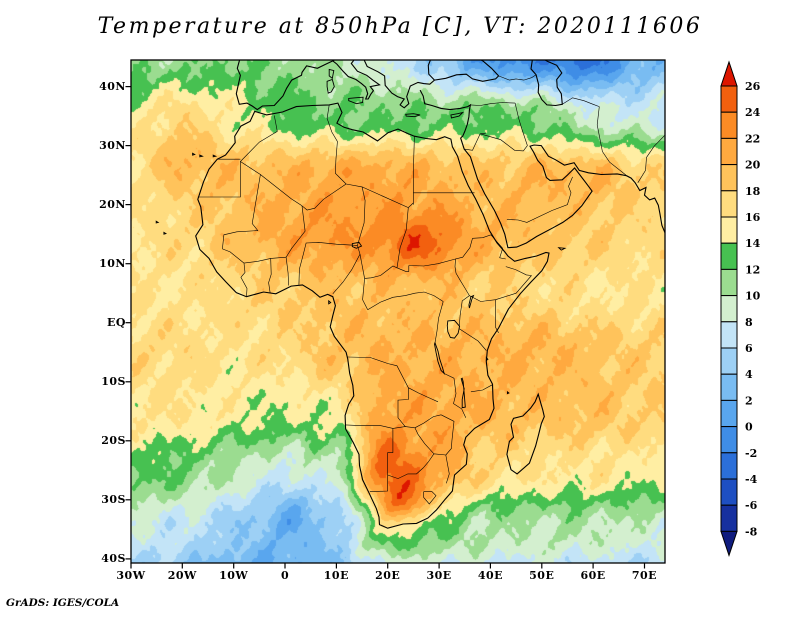 The width and height of the screenshot is (800, 618). Describe the element at coordinates (752, 269) in the screenshot. I see `colorbar-tick-label: 12` at that location.